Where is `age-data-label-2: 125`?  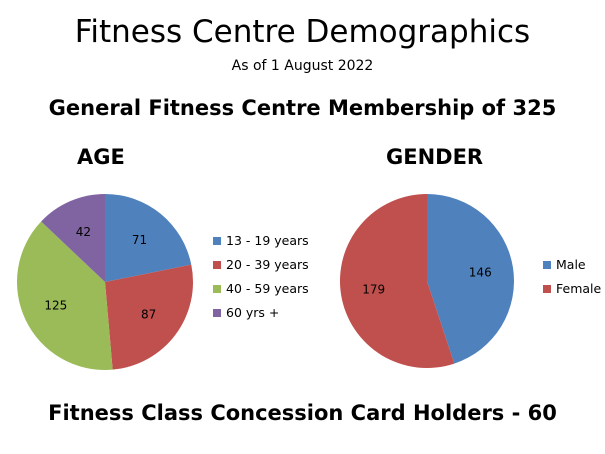
age-data-label-2: 125 is located at coordinates (55, 306).